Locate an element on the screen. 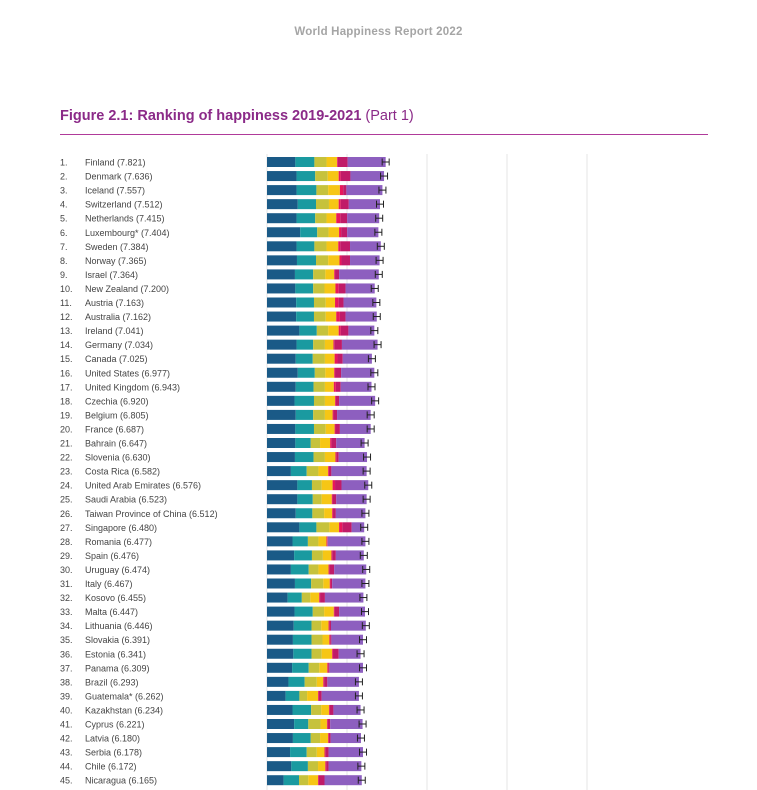 The height and width of the screenshot is (790, 757). rank-label: 23. is located at coordinates (66, 472).